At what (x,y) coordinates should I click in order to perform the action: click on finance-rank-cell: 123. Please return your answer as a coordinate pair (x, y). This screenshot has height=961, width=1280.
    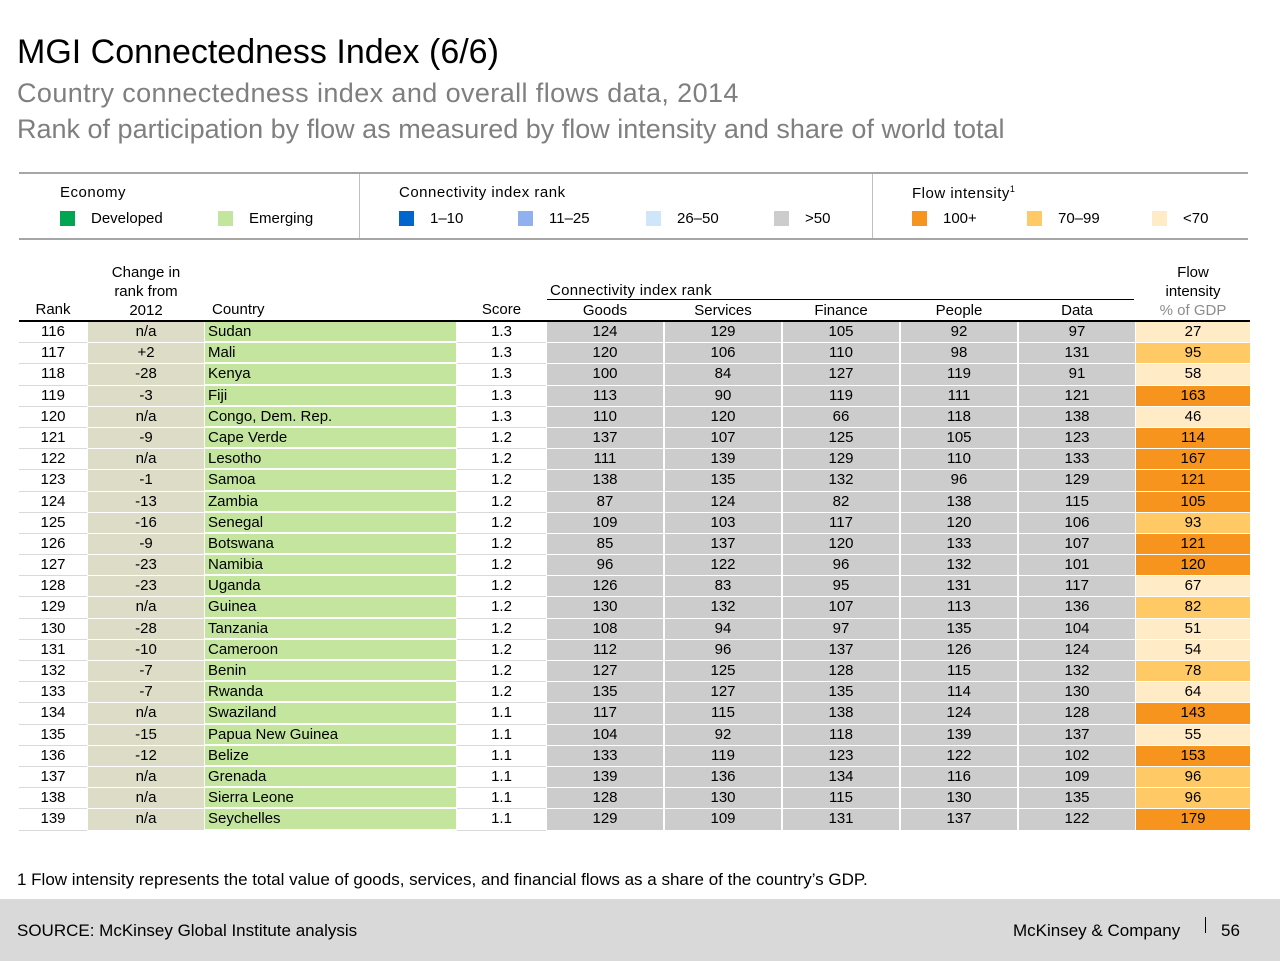
    Looking at the image, I should click on (841, 756).